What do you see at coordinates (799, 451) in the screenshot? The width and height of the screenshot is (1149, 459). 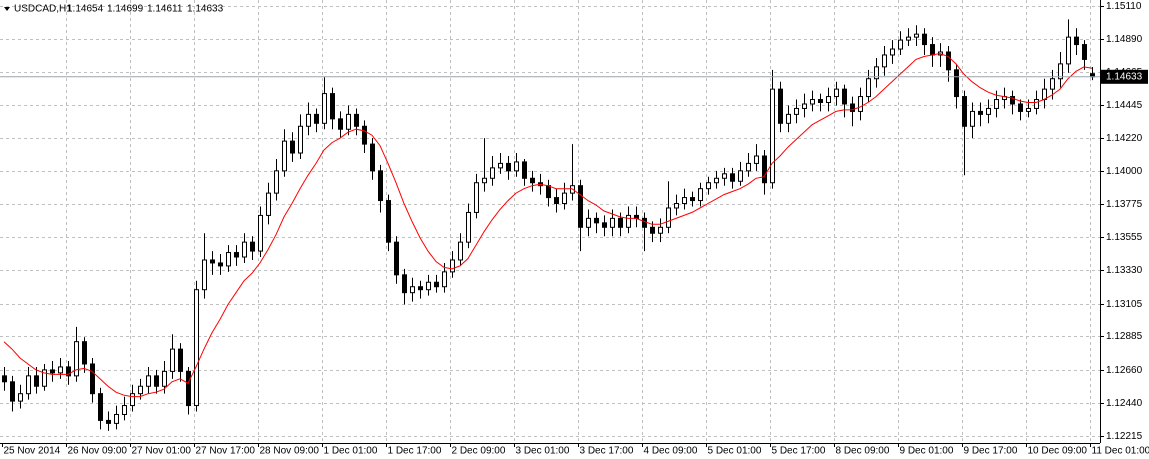 I see `x-tick-label: 5 Dec 17:00` at bounding box center [799, 451].